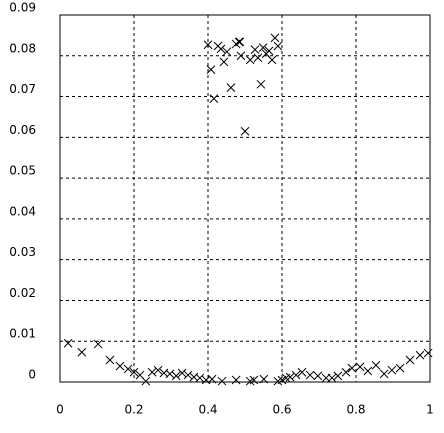 This screenshot has height=433, width=444. What do you see at coordinates (22, 130) in the screenshot?
I see `y-tick-label: 0.06` at bounding box center [22, 130].